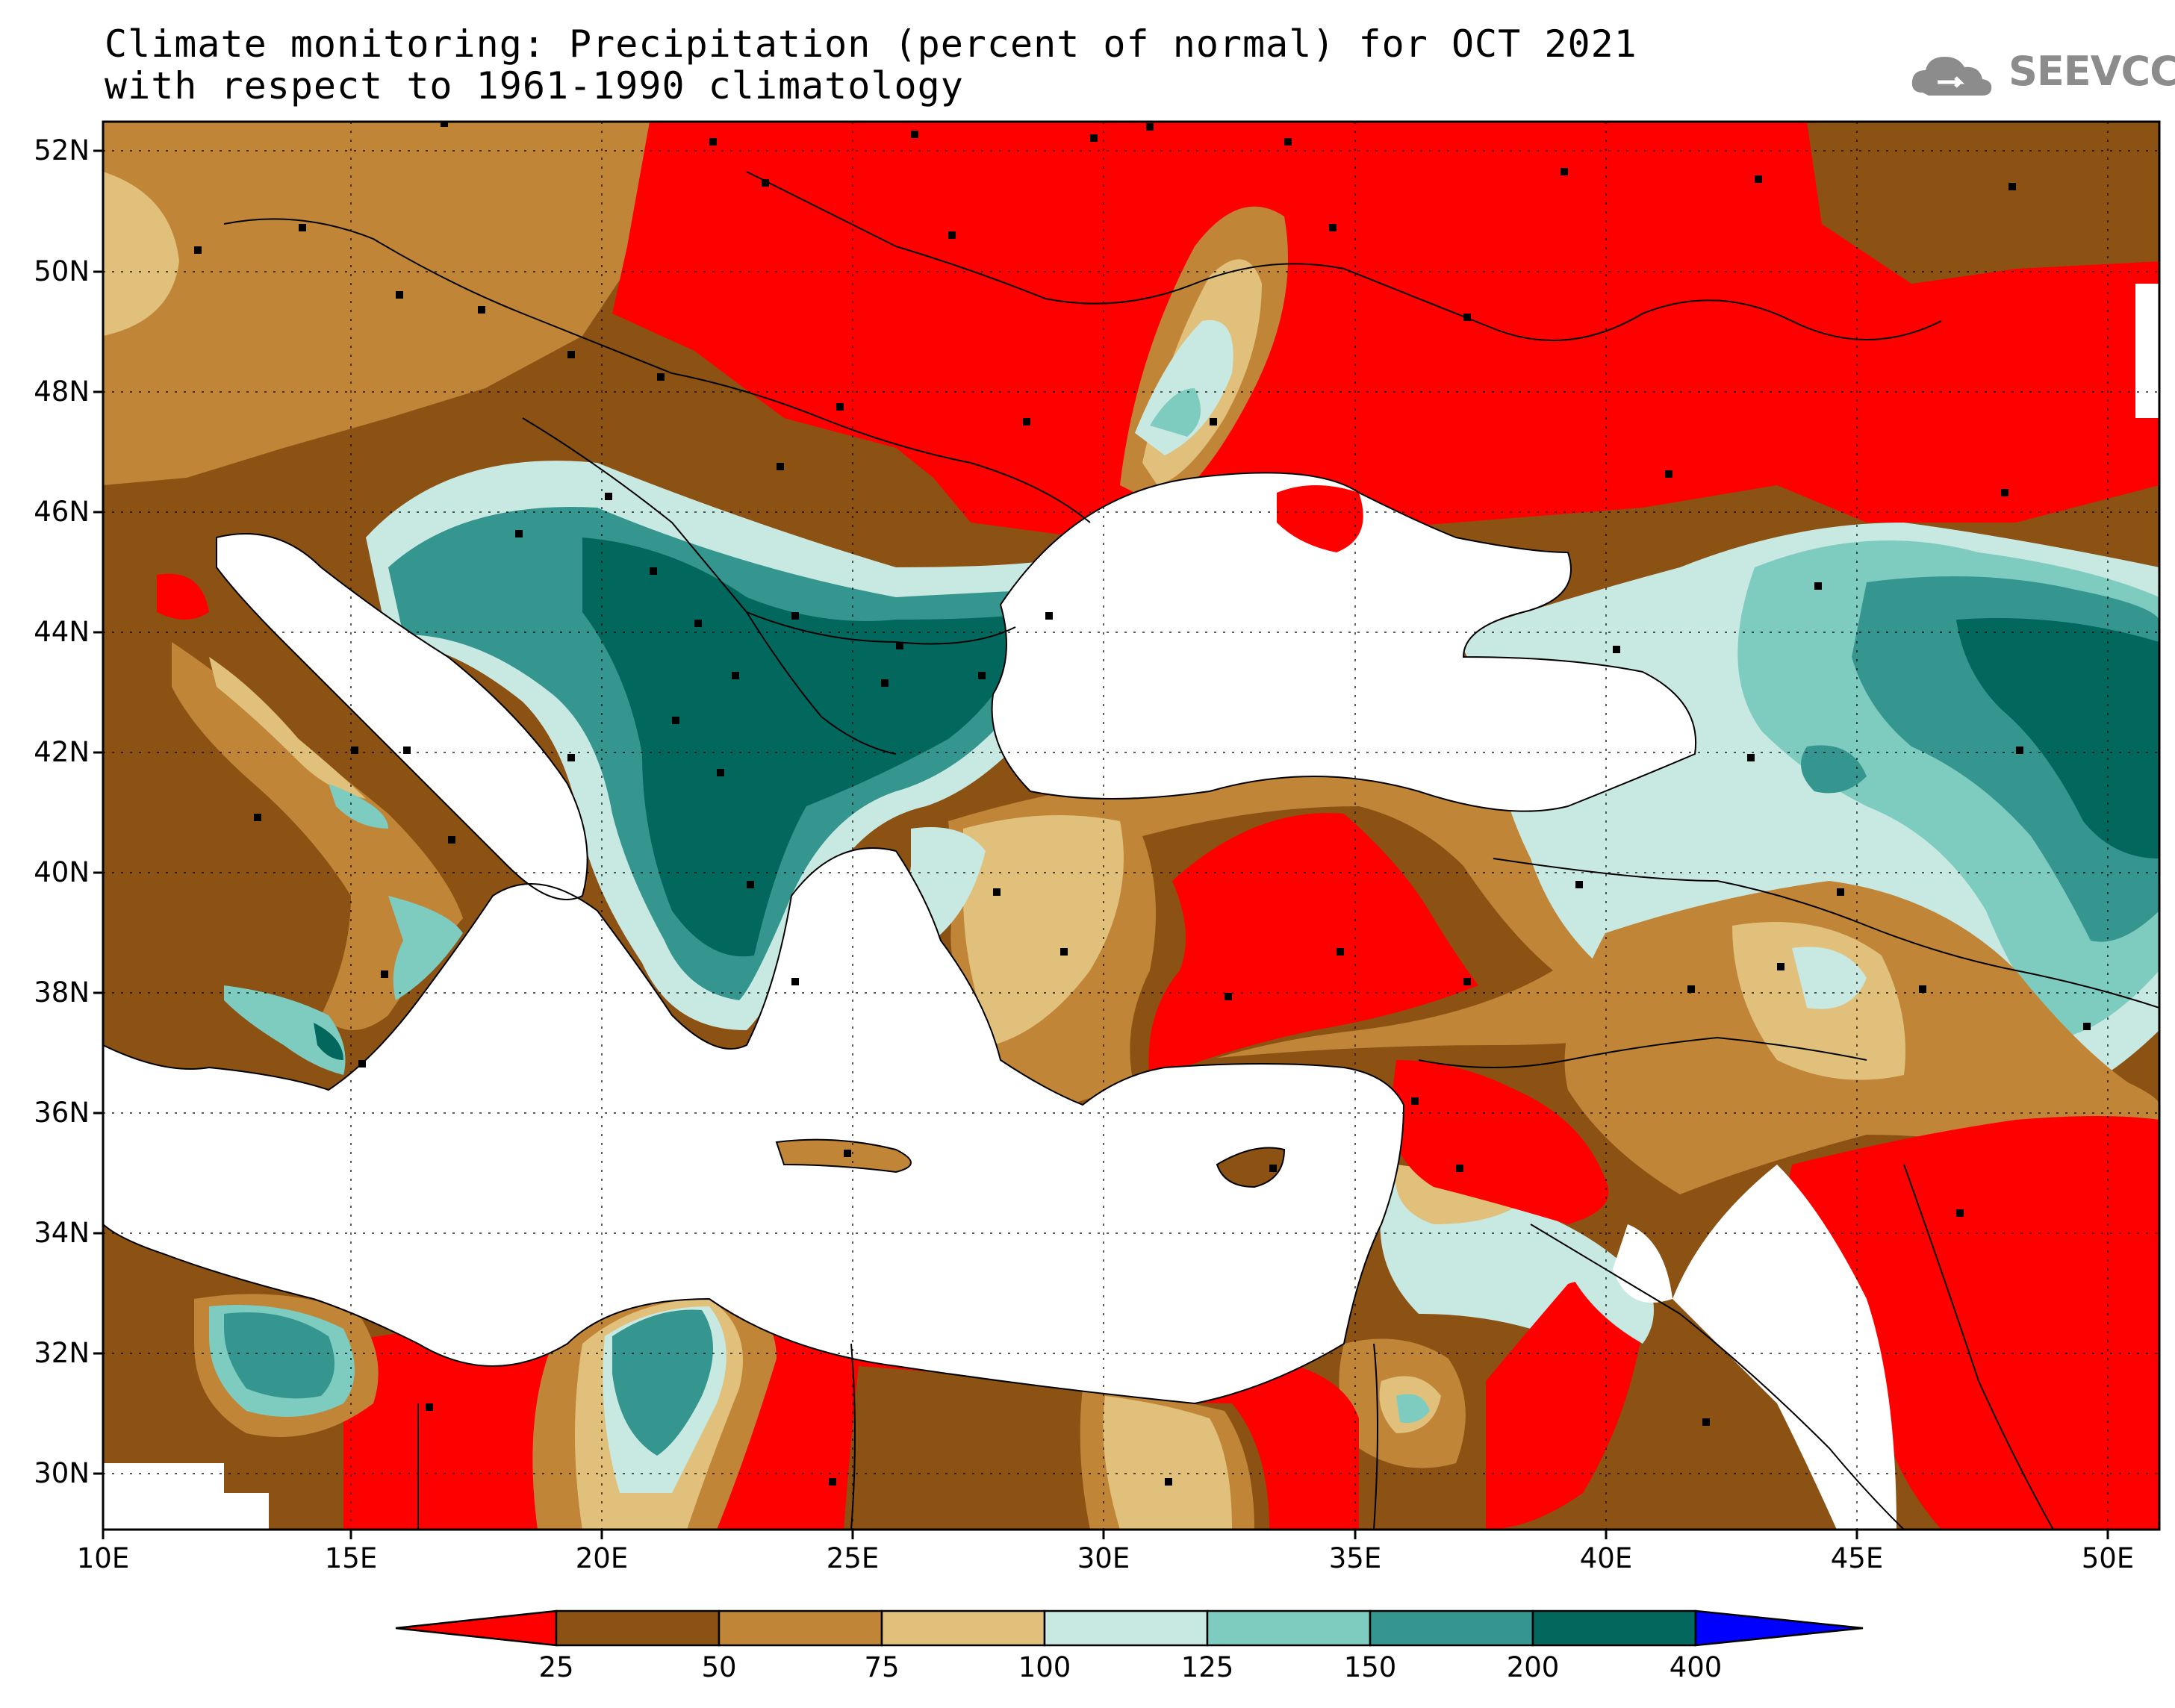 The width and height of the screenshot is (2175, 1708). What do you see at coordinates (62, 1113) in the screenshot?
I see `lat-label: 36N` at bounding box center [62, 1113].